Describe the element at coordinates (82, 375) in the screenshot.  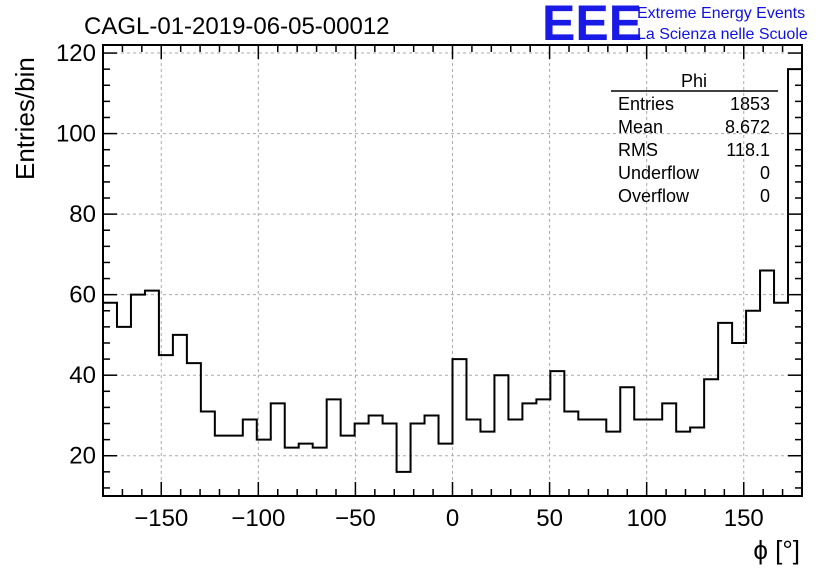
I see `y-tick-label: 40` at that location.